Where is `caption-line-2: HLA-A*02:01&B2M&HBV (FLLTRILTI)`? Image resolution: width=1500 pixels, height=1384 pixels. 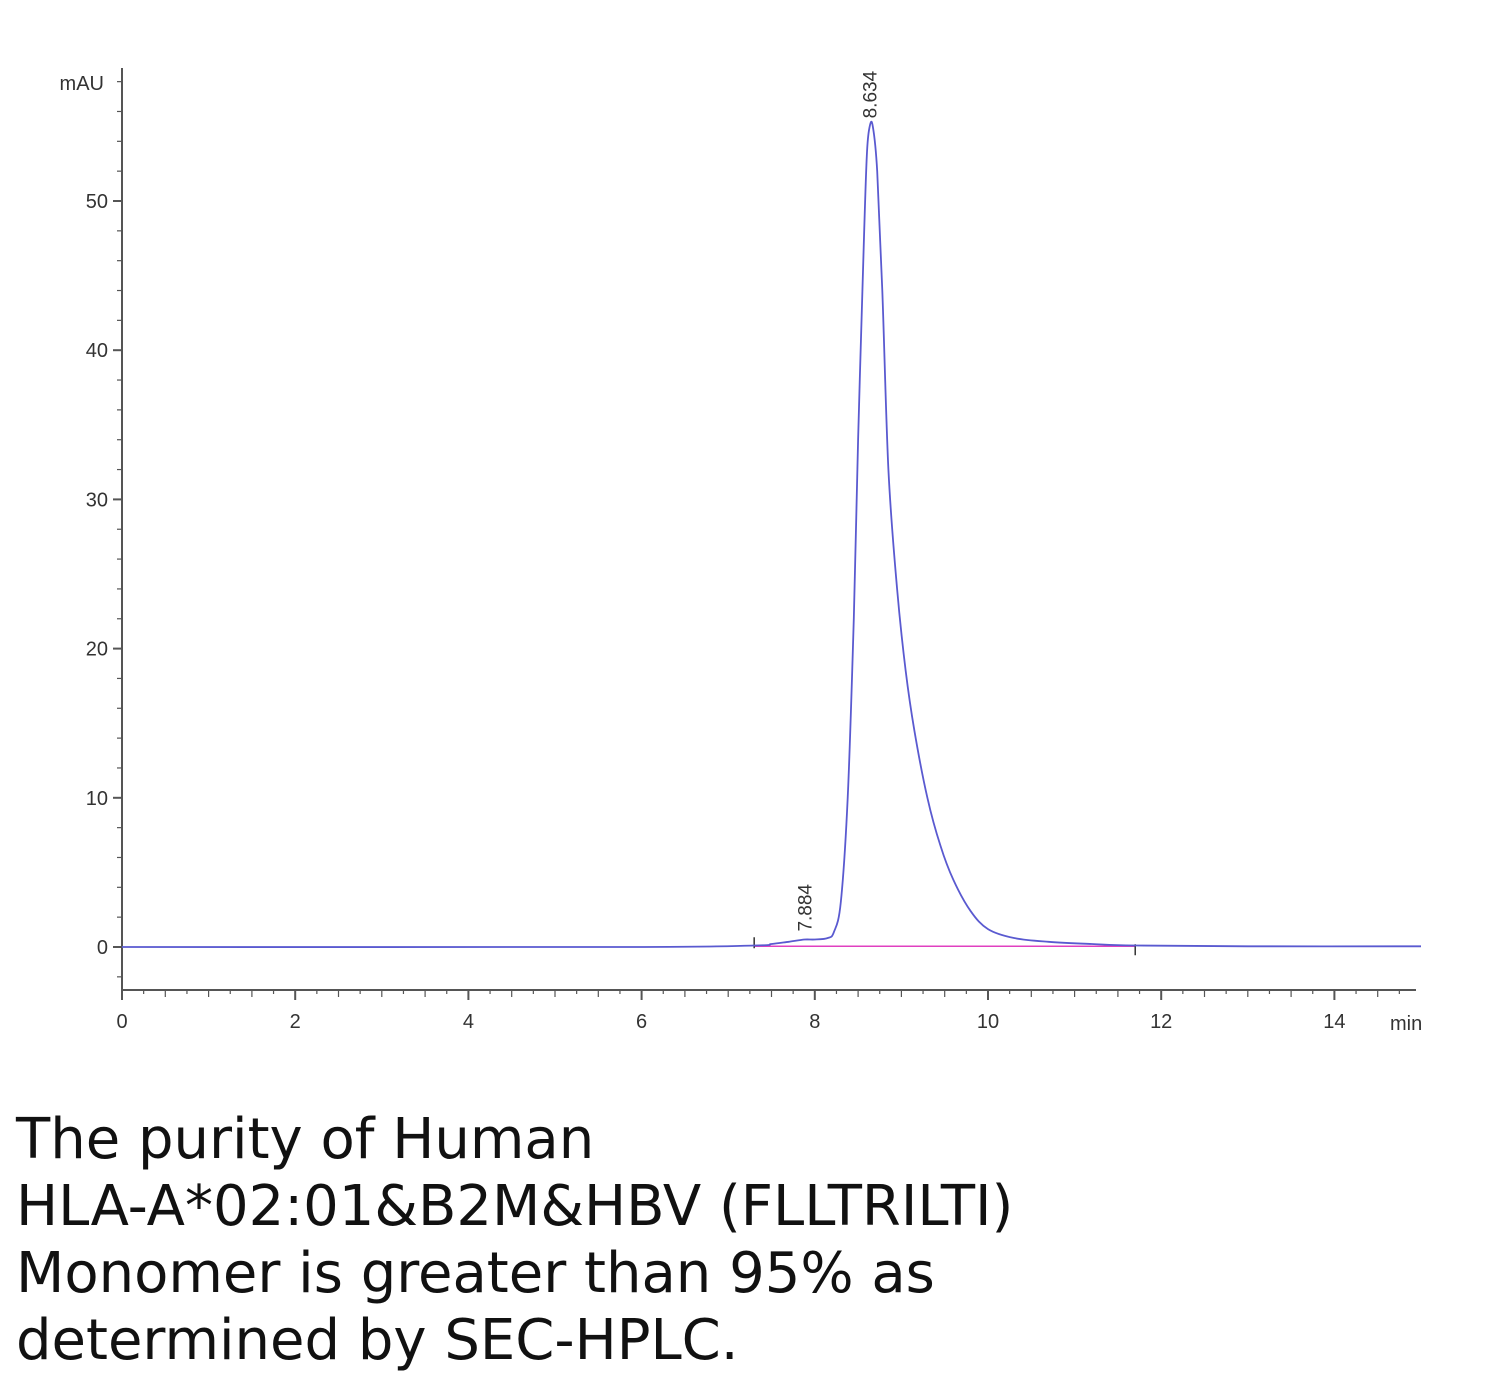
caption-line-2: HLA-A*02:01&B2M&HBV (FLLTRILTI) is located at coordinates (515, 1206).